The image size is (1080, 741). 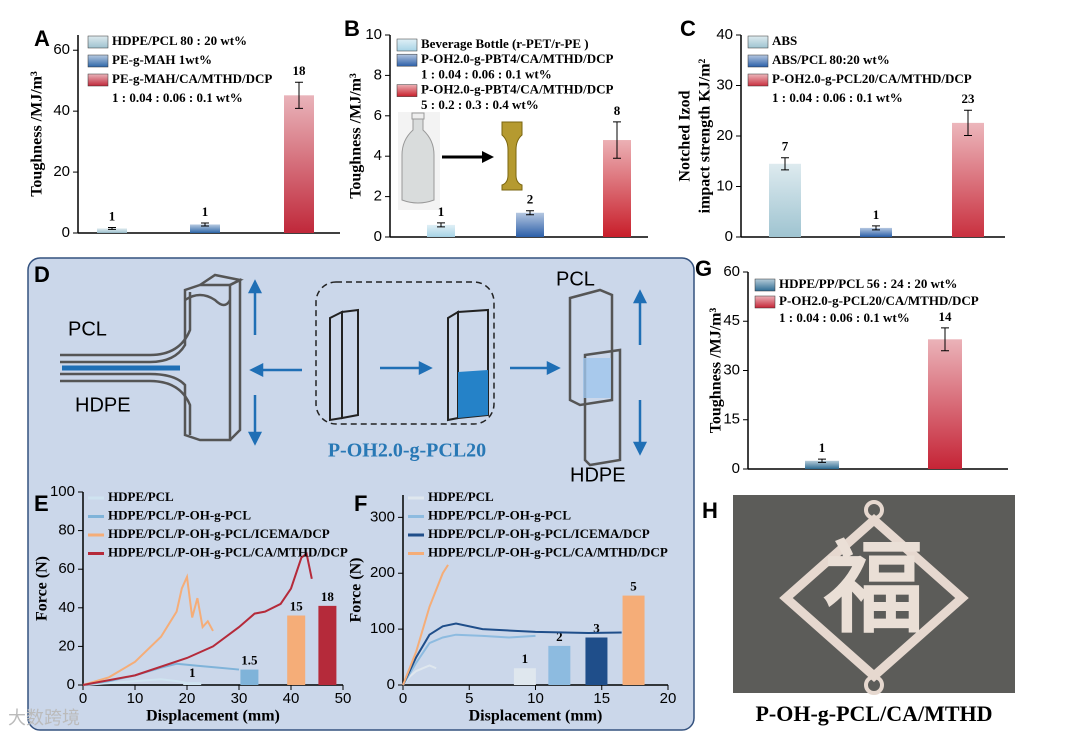 I want to click on y-tick-label: 15, so click(x=731, y=419).